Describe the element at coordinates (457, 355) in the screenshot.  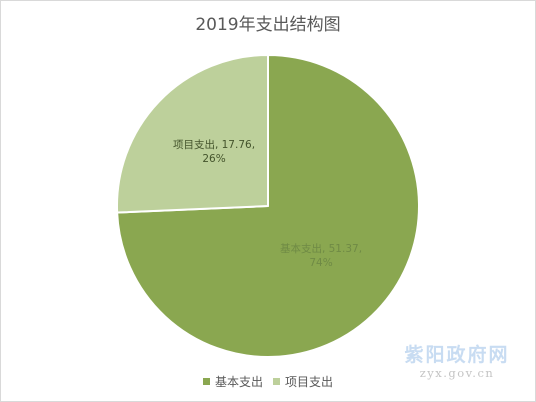
I see `watermark-logo: 紫阳政府网` at that location.